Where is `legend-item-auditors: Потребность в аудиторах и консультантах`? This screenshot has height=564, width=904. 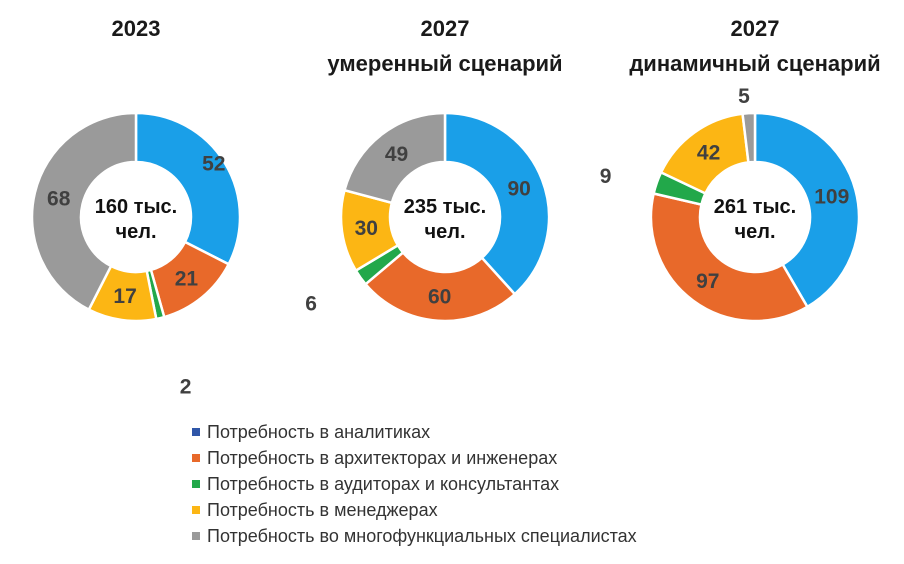 legend-item-auditors: Потребность в аудиторах и консультантах is located at coordinates (414, 484).